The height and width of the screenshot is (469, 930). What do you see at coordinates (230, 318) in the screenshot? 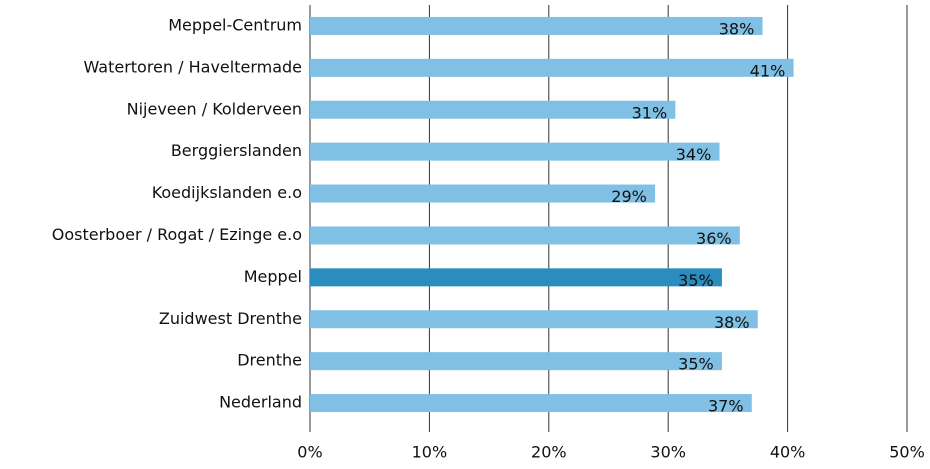
I see `y-tick-label: Zuidwest Drenthe` at bounding box center [230, 318].